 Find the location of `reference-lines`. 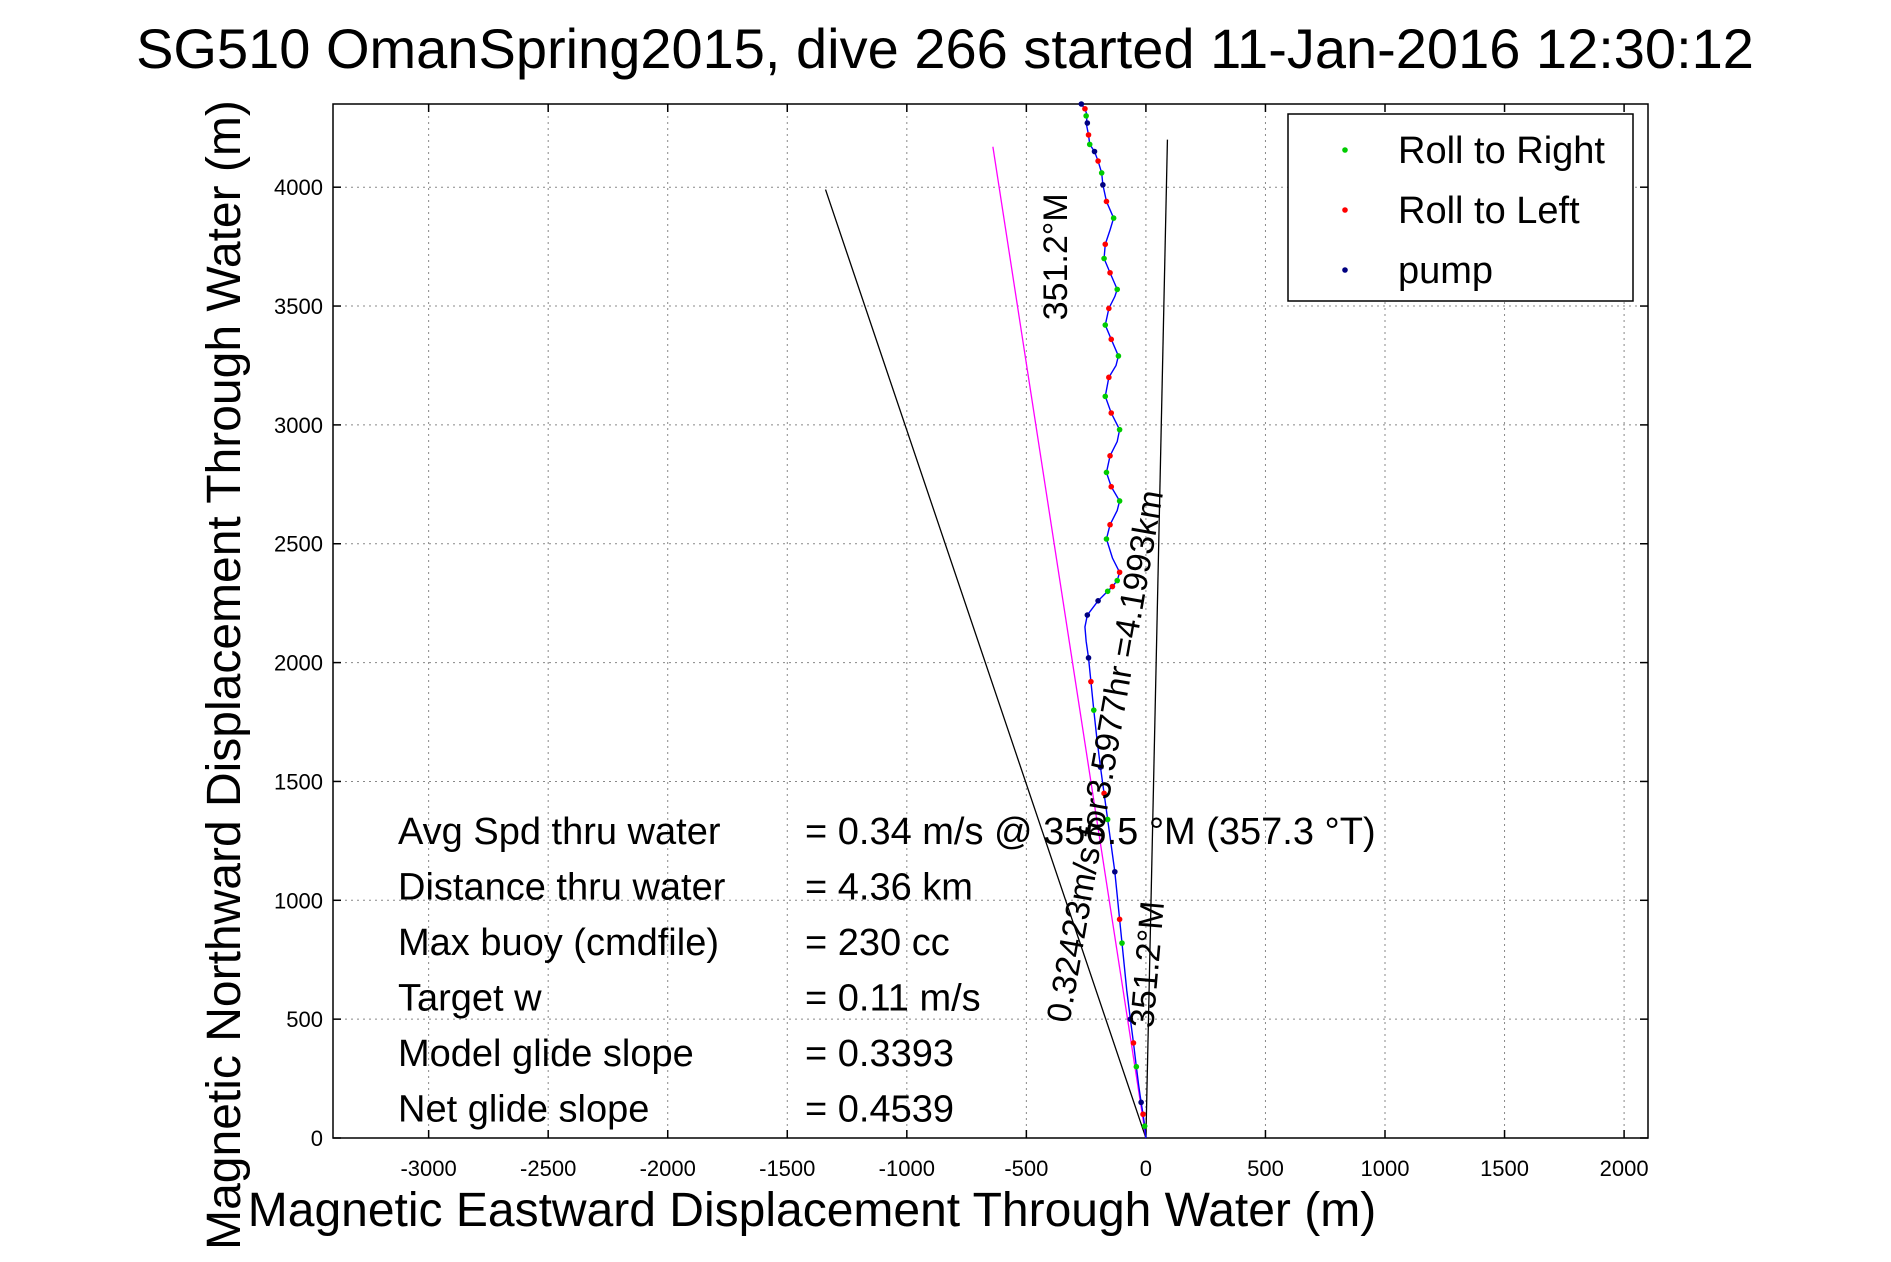

reference-lines is located at coordinates (996, 639).